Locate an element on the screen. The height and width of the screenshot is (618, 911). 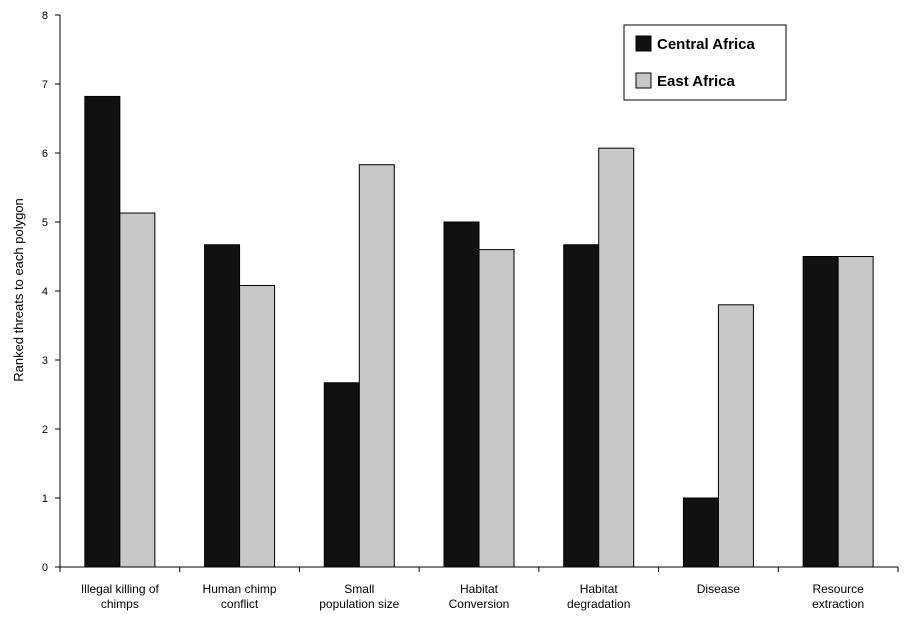
y-tick-label: 1 is located at coordinates (45, 499).